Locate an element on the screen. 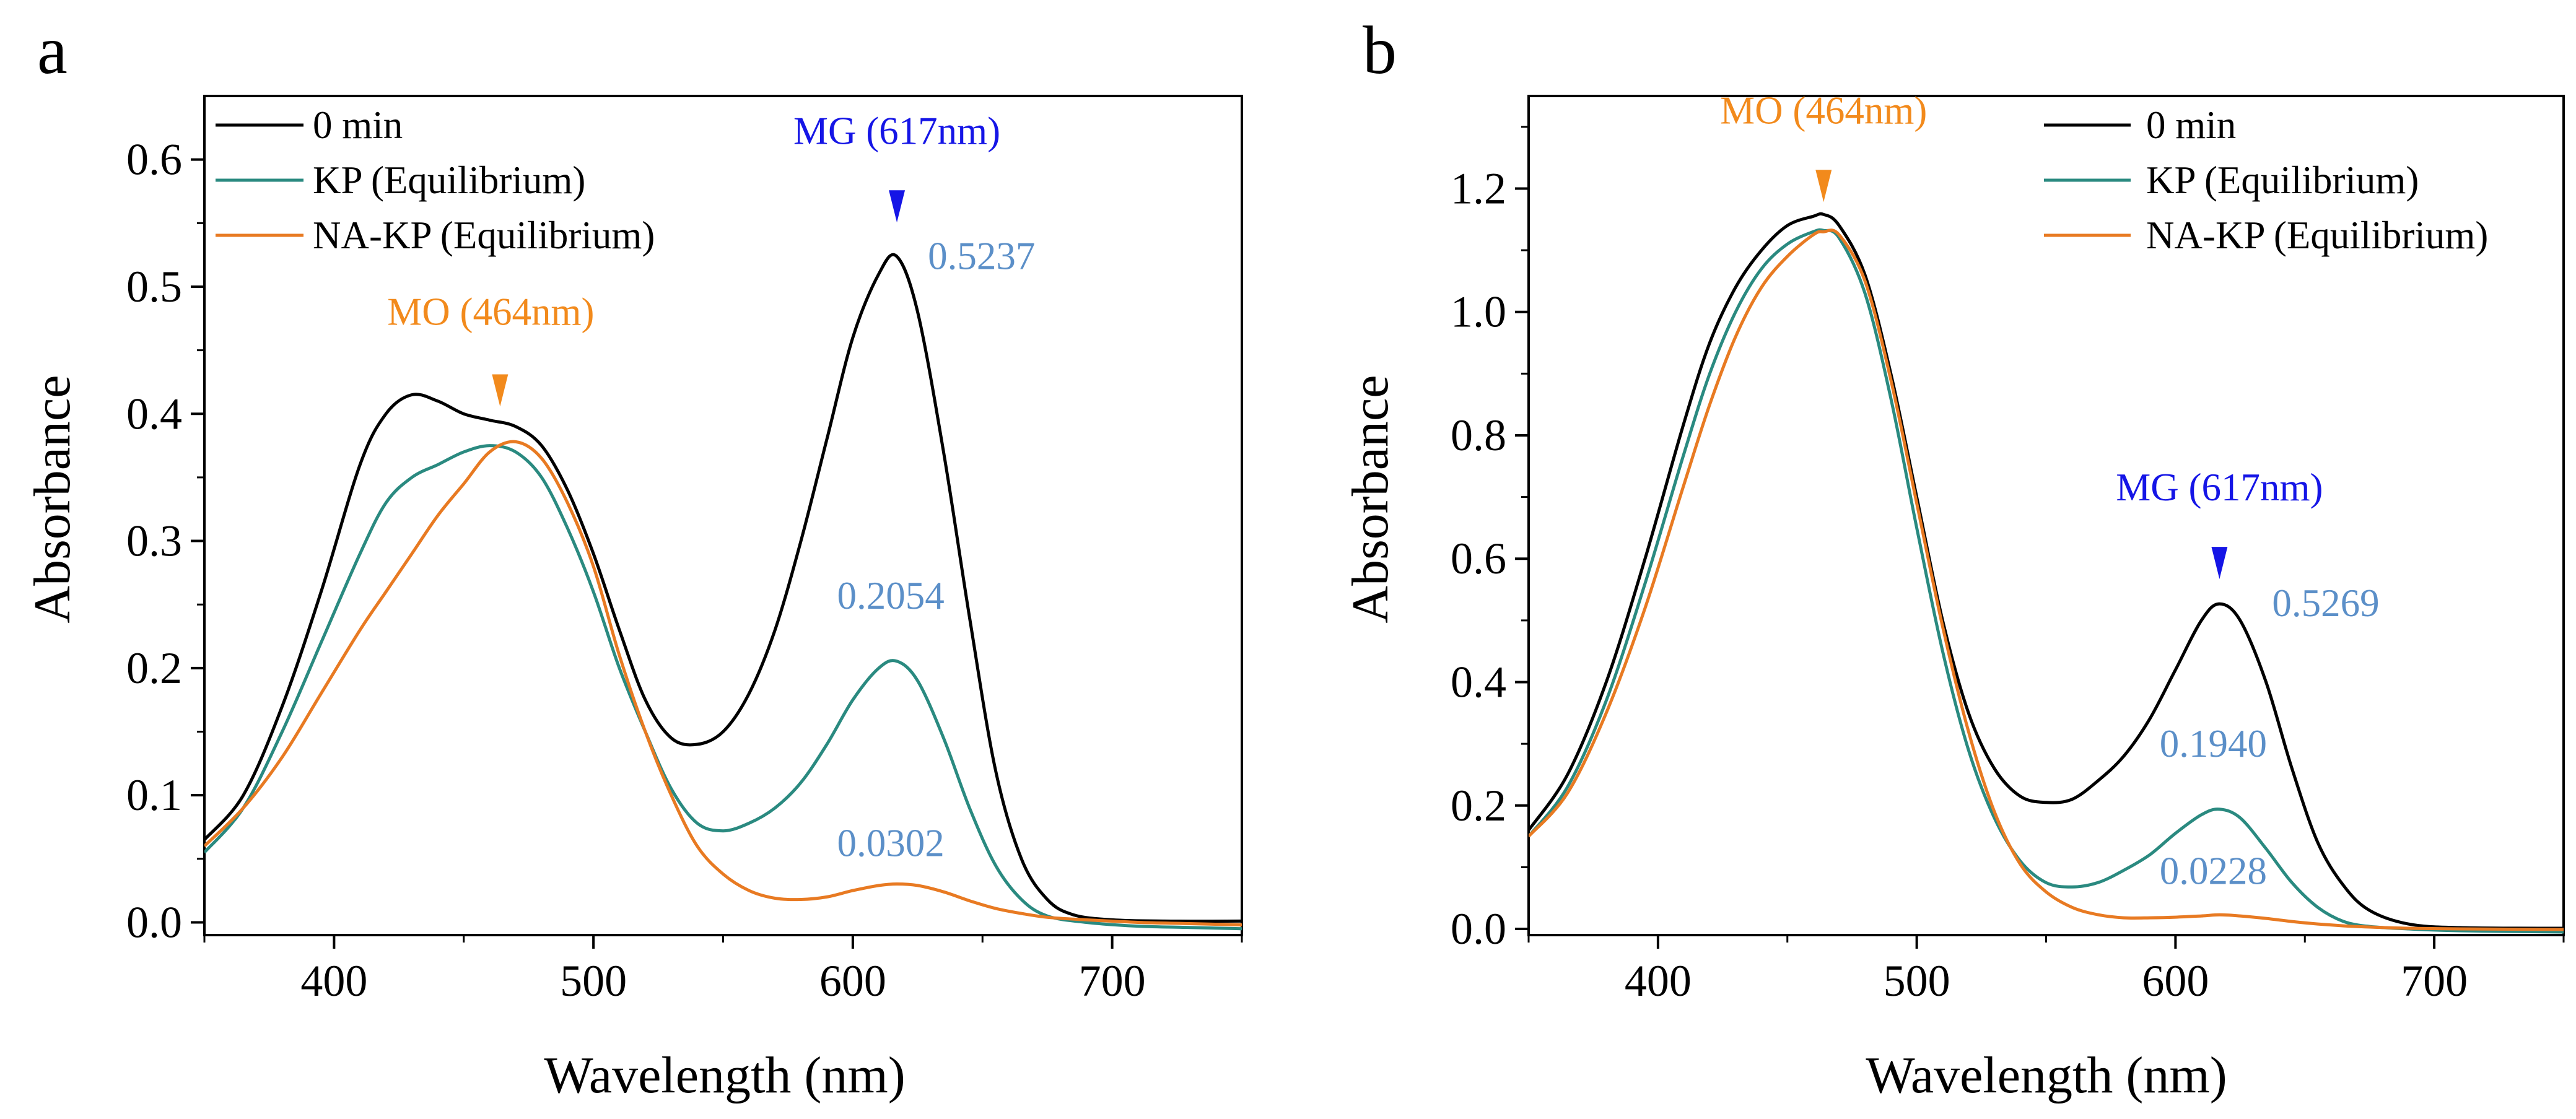 The image size is (2576, 1119). peak-value-label: 0.2054 is located at coordinates (890, 595).